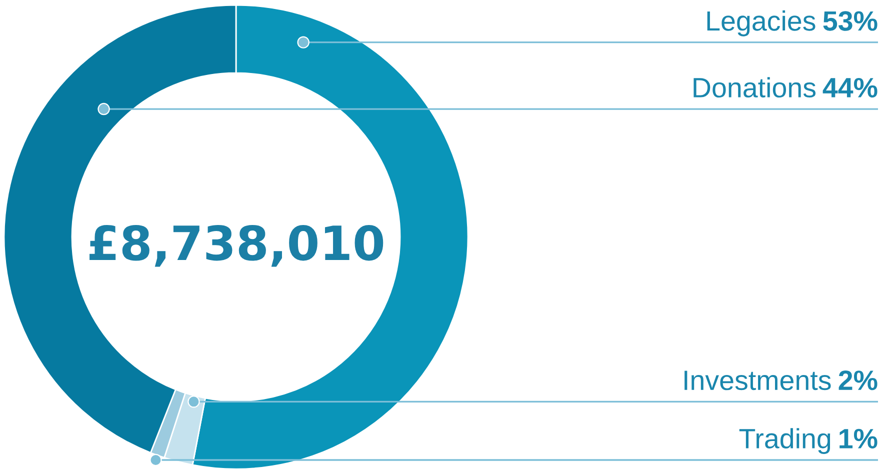 The image size is (882, 473). I want to click on slice-label: Donations, so click(755, 87).